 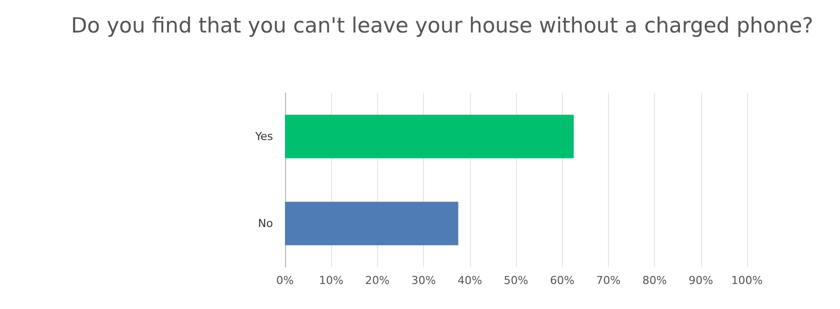 What do you see at coordinates (562, 280) in the screenshot?
I see `x-tick-label: 60%` at bounding box center [562, 280].